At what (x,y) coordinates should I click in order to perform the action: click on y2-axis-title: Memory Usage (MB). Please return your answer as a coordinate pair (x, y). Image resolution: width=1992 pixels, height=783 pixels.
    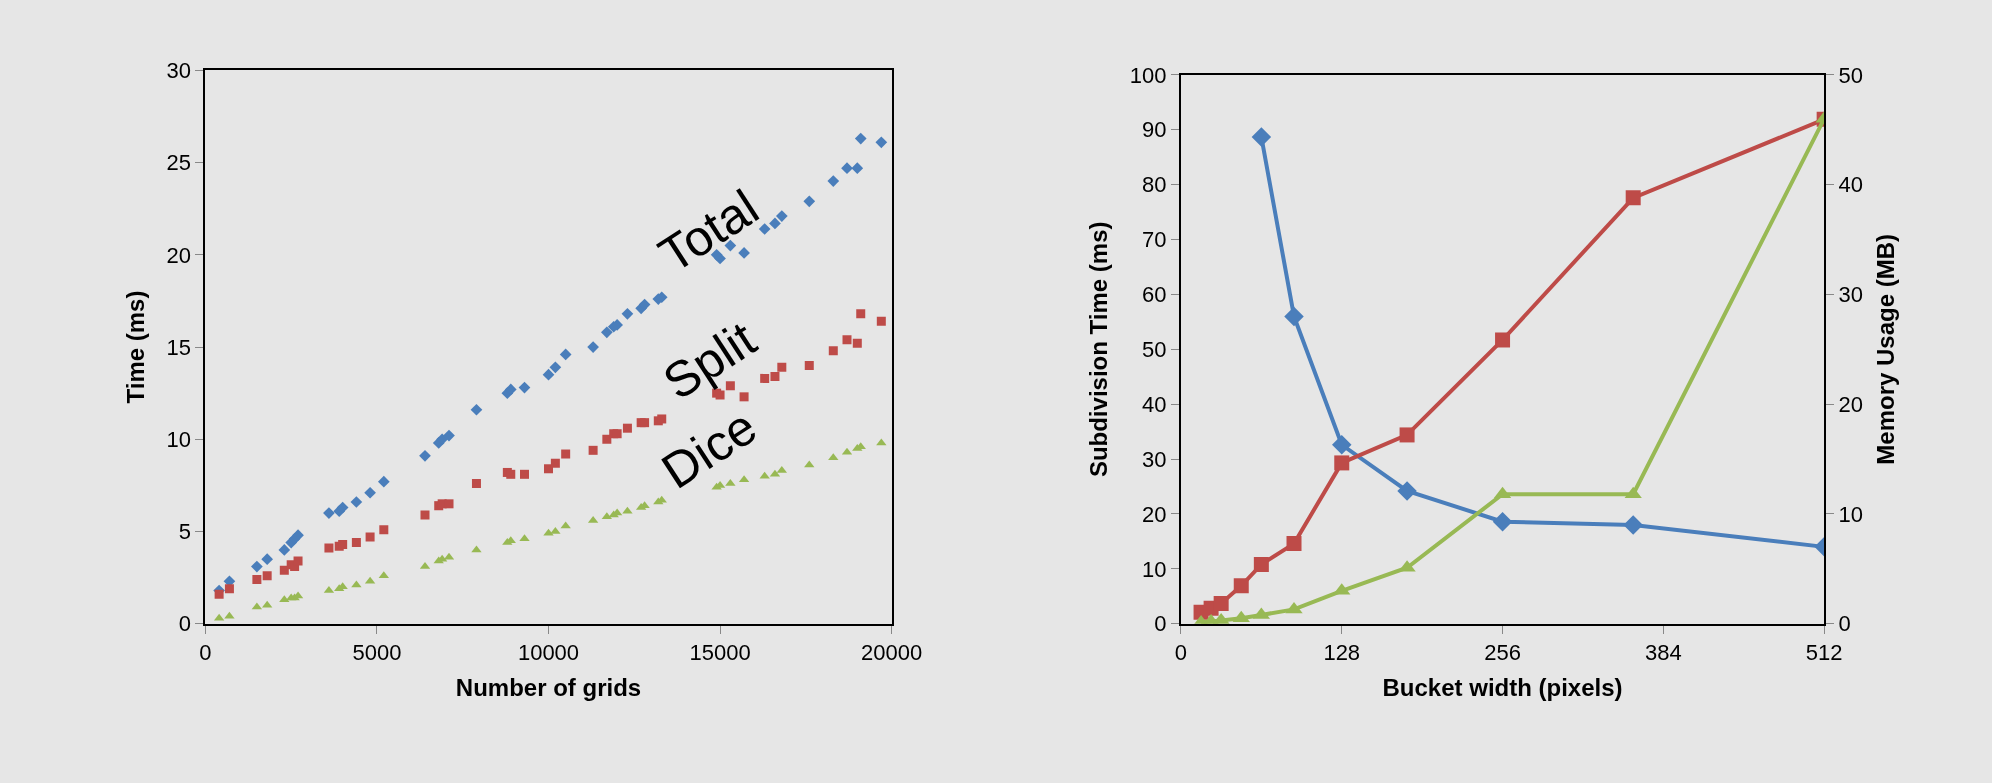
    Looking at the image, I should click on (1885, 349).